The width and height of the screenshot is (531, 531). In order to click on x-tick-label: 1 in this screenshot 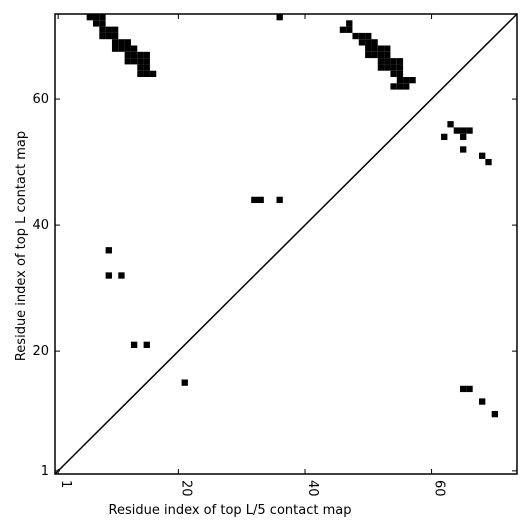, I will do `click(65, 484)`.